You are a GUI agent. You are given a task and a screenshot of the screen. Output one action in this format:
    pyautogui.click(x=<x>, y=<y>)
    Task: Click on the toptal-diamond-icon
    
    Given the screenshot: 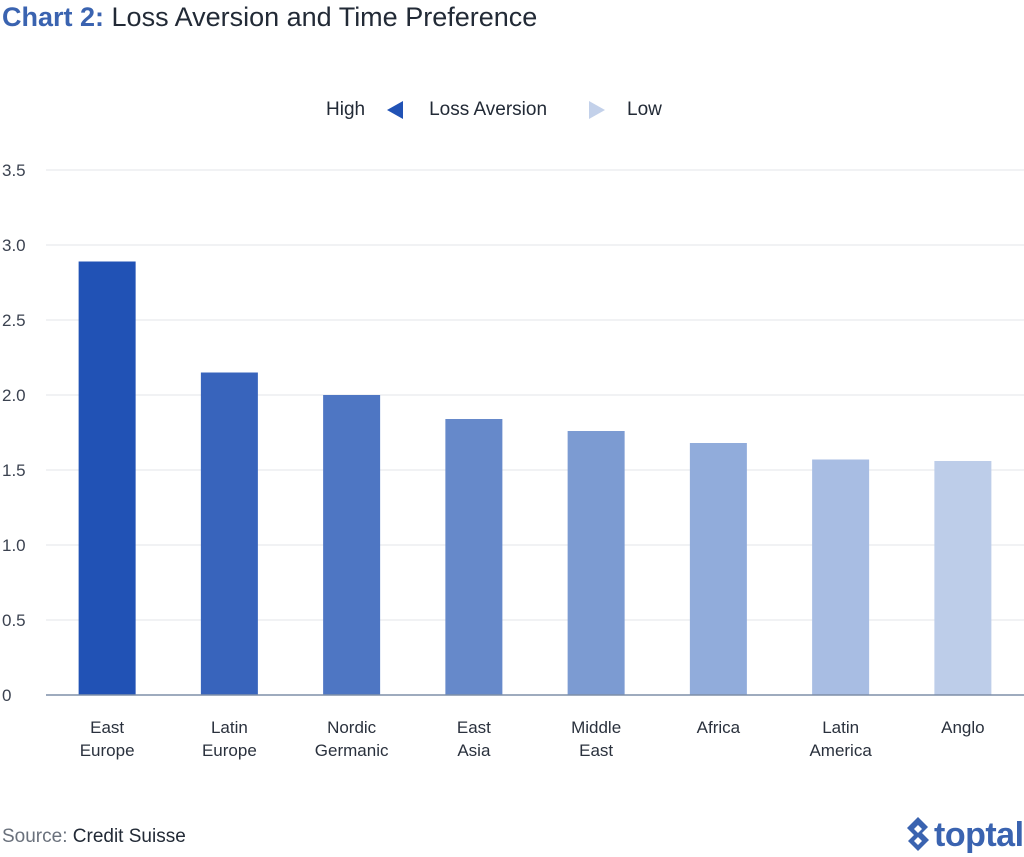 What is the action you would take?
    pyautogui.click(x=918, y=834)
    